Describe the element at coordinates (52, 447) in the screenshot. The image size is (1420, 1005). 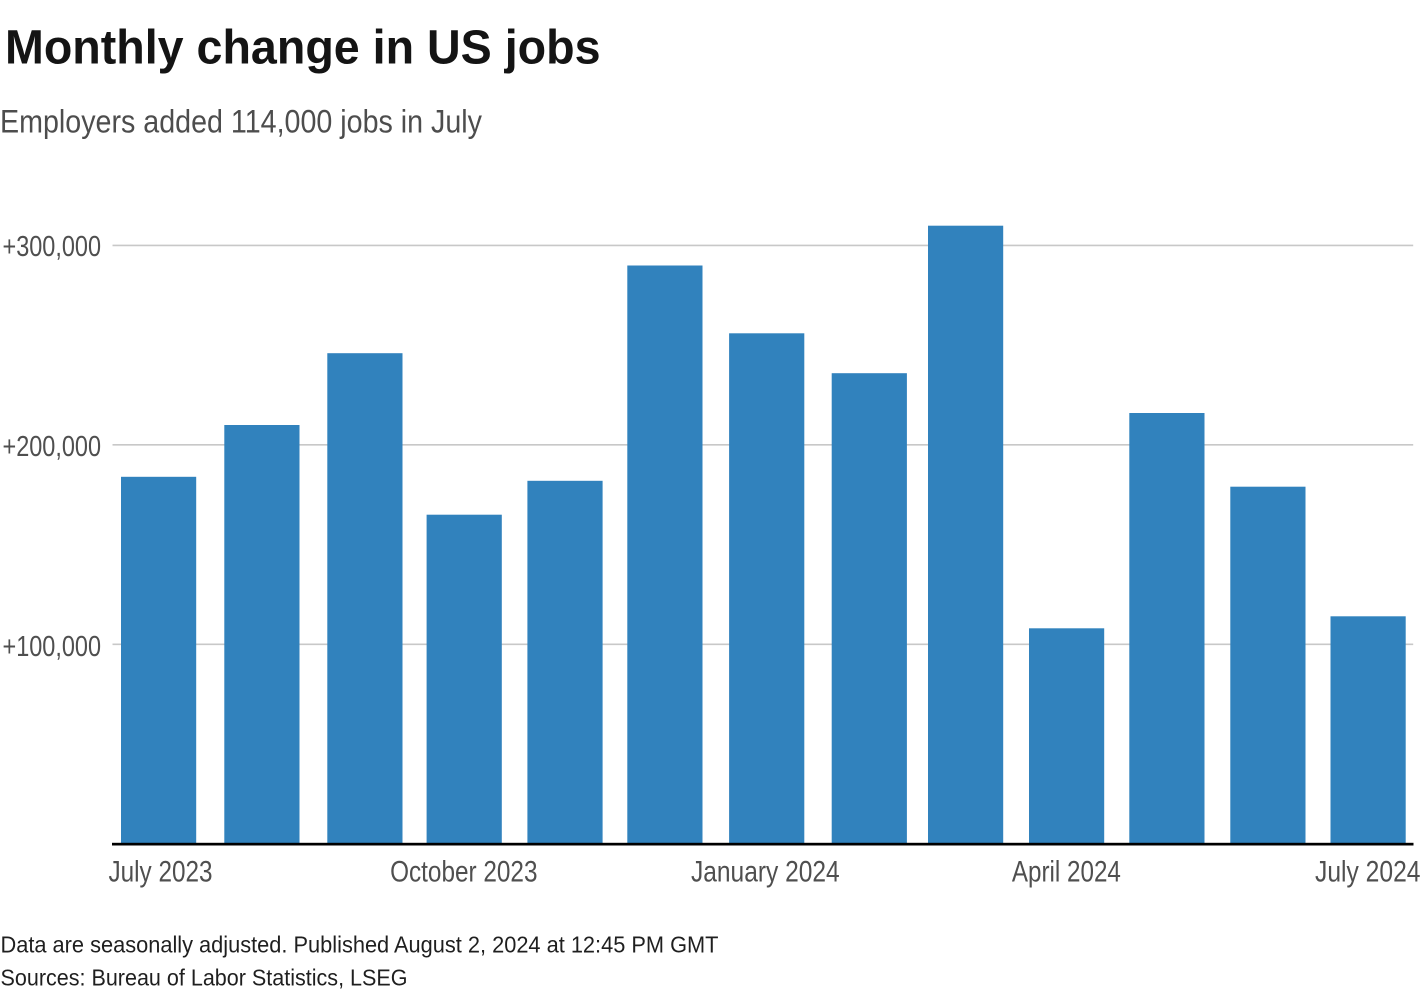
I see `svg-text: +200,000` at that location.